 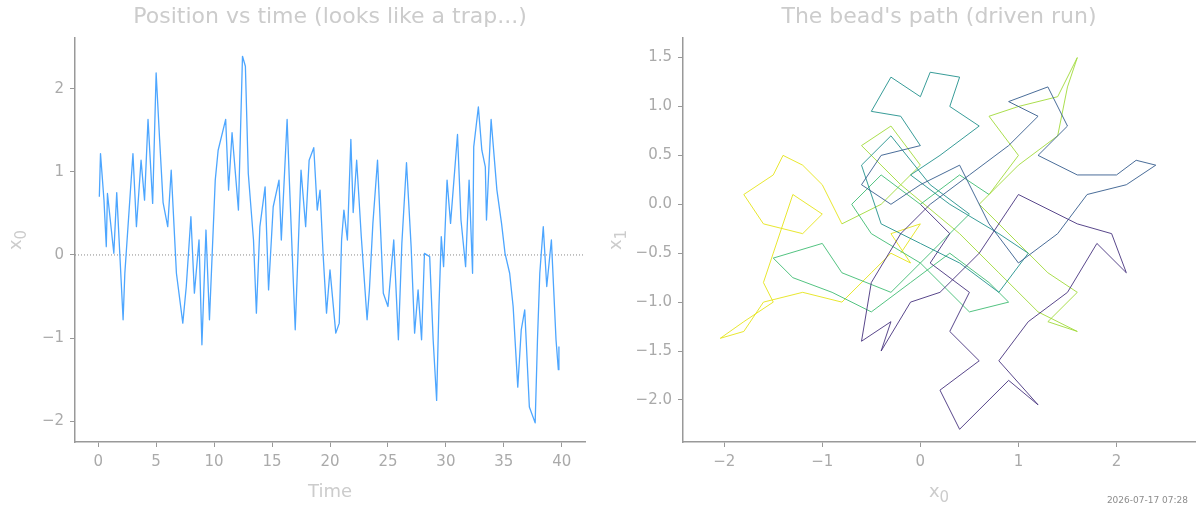 I want to click on y-tick-label: −2, so click(x=52, y=420).